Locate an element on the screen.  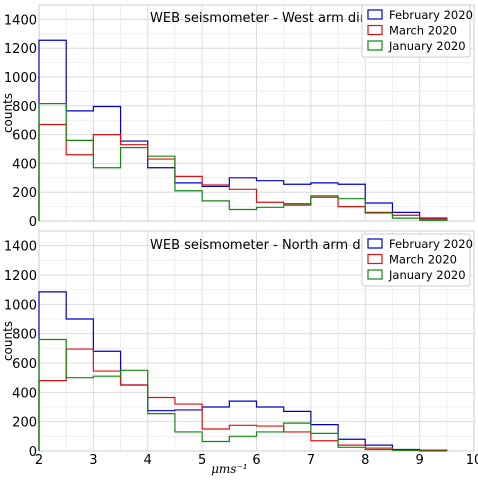
x-axis-label: μms⁻¹ is located at coordinates (229, 469).